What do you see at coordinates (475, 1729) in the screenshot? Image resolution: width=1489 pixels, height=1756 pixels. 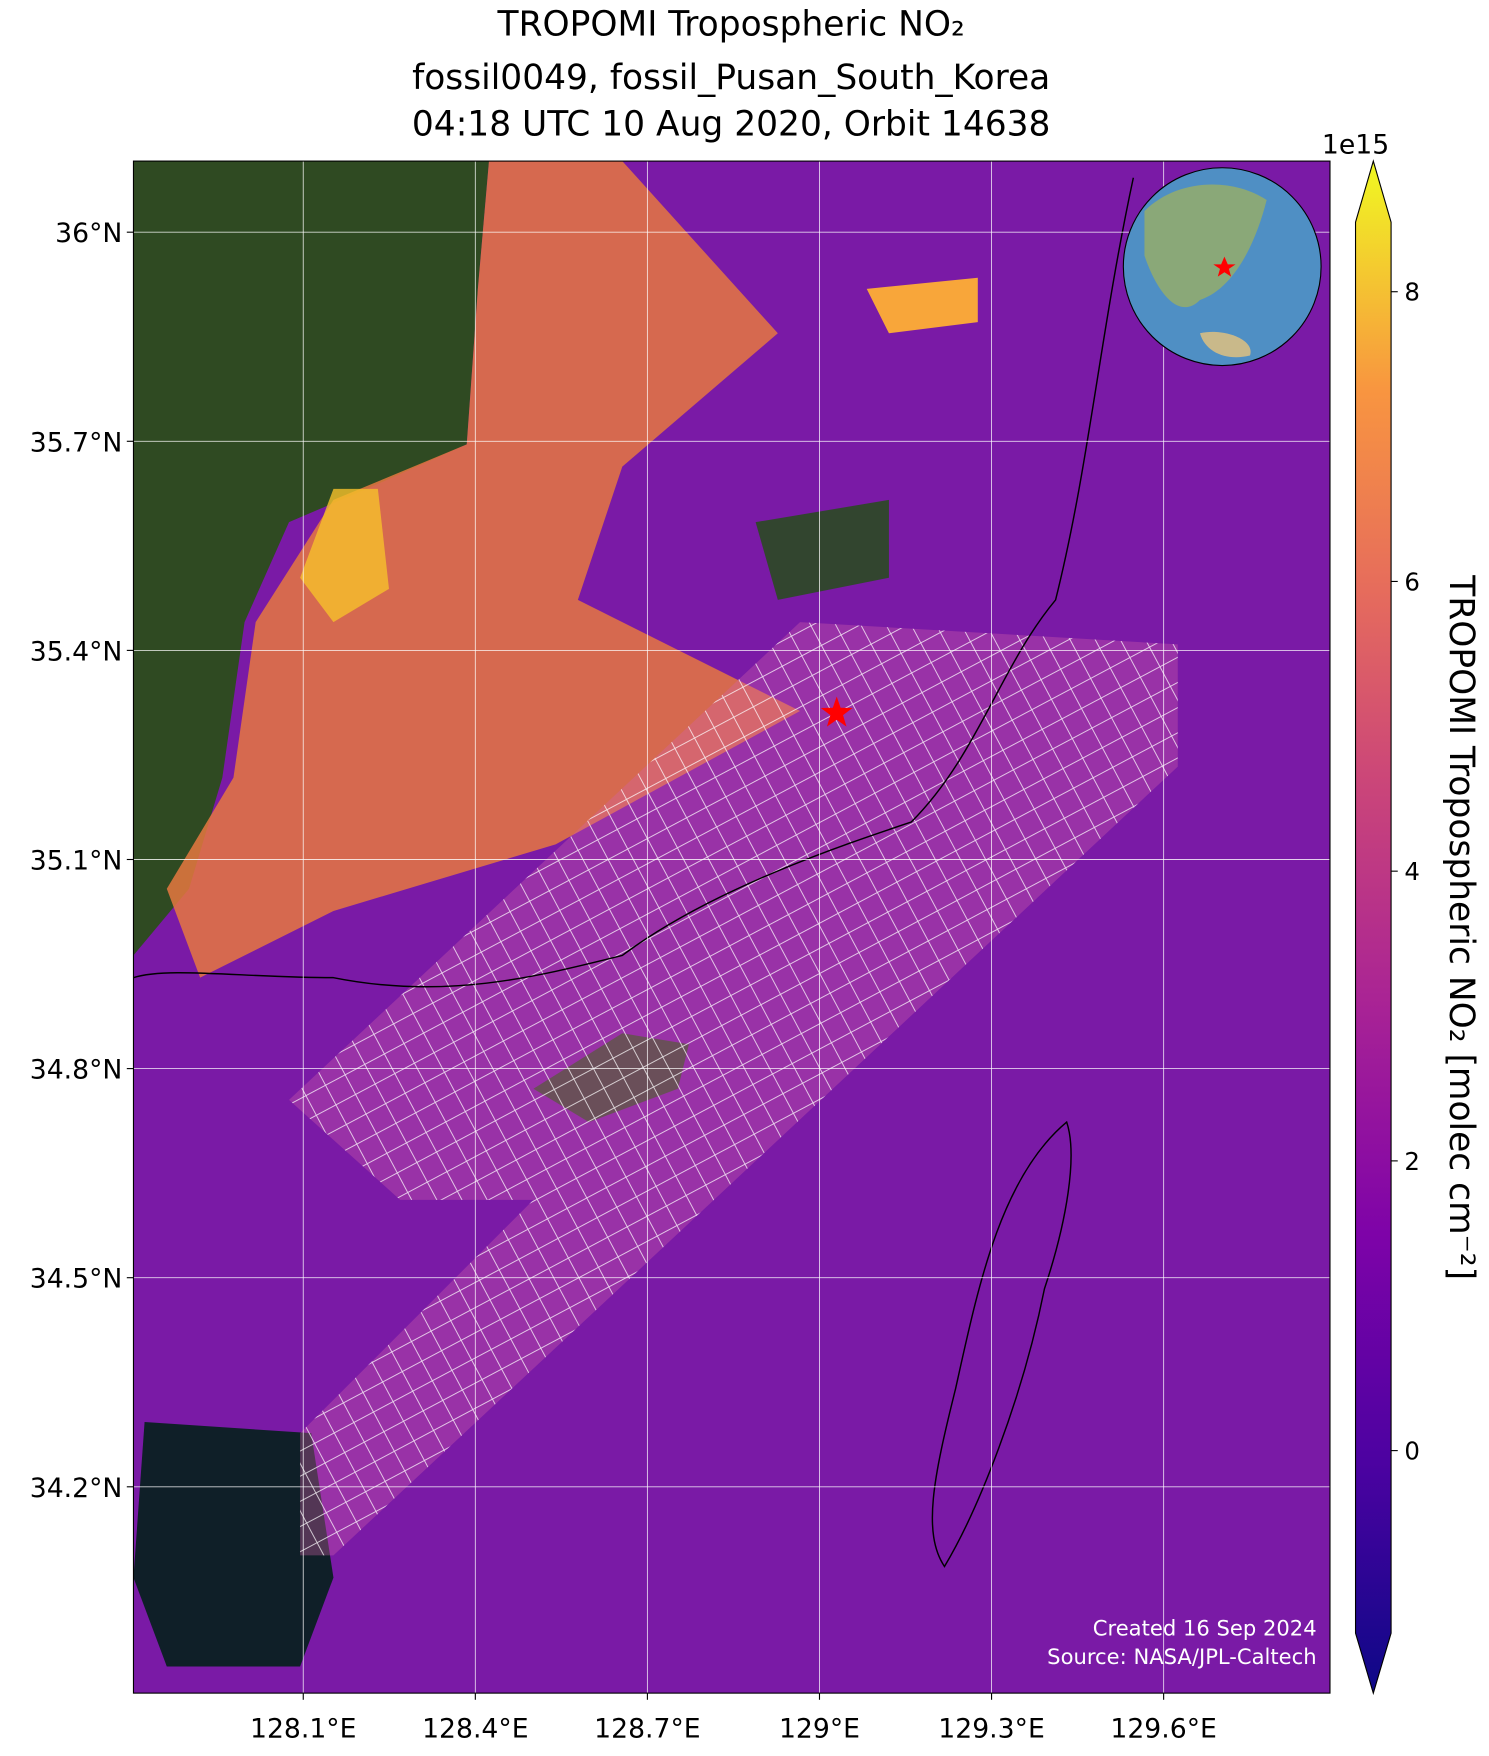 I see `x-tick-label: 128.4°E` at bounding box center [475, 1729].